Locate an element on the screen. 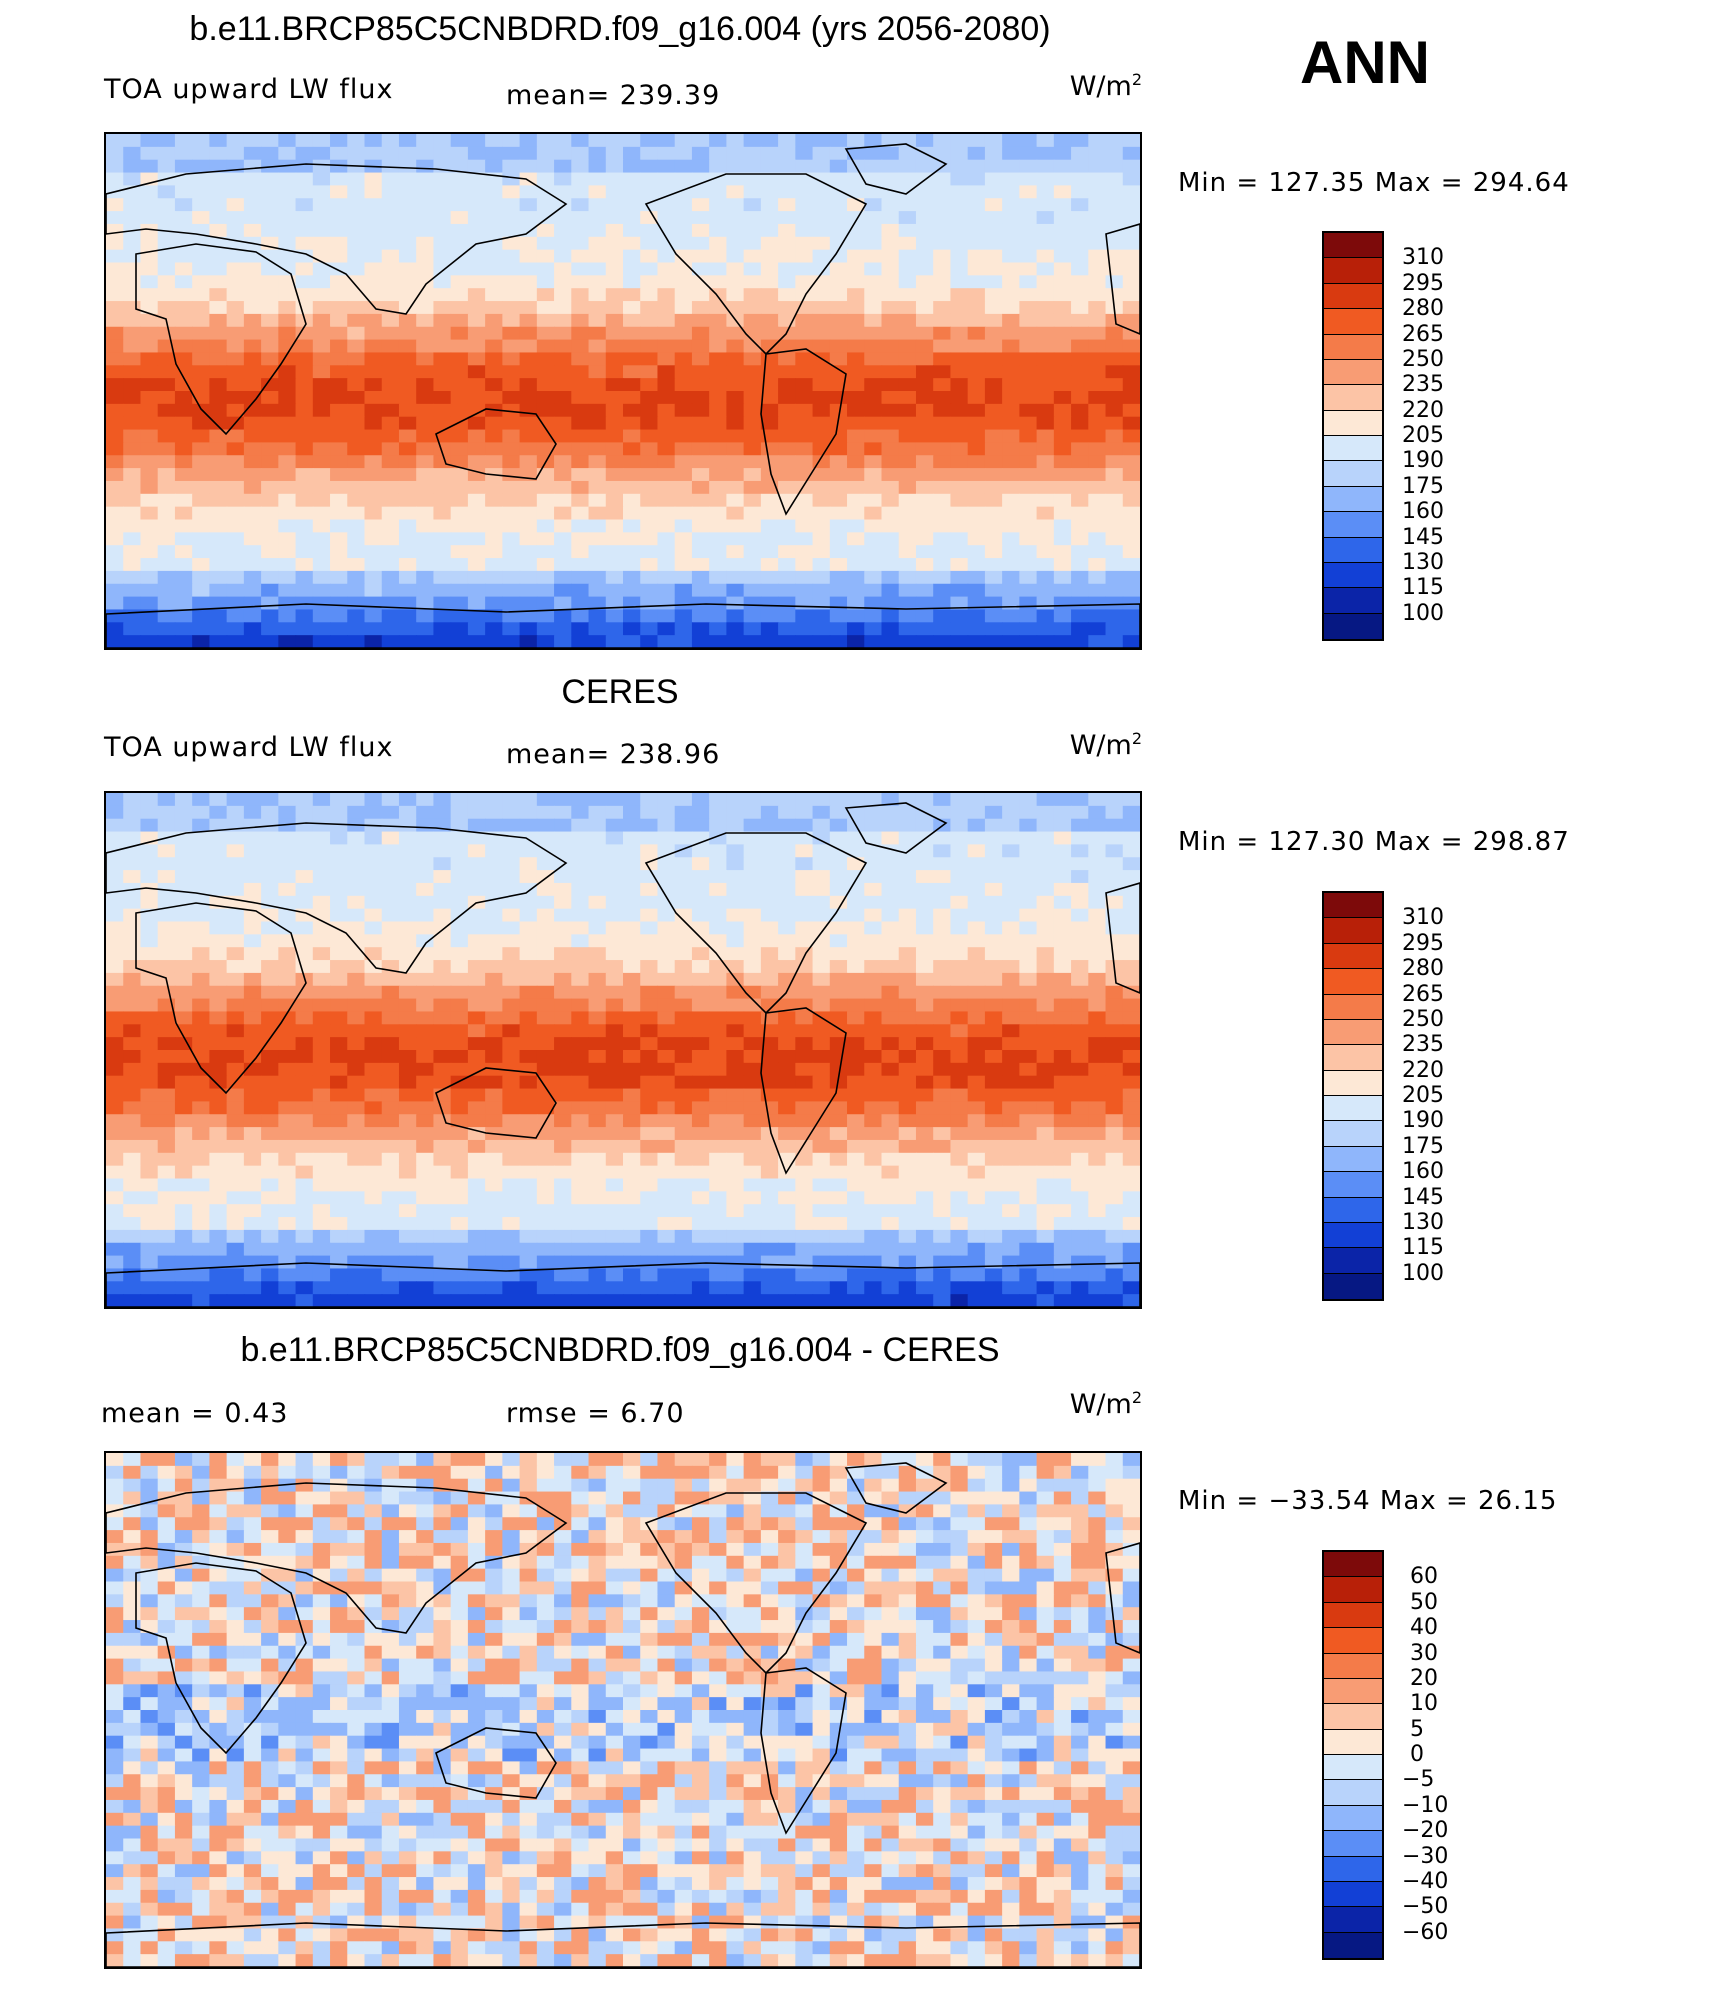 The width and height of the screenshot is (1710, 1991). colorbar-tick-label: 60 is located at coordinates (1424, 1577).